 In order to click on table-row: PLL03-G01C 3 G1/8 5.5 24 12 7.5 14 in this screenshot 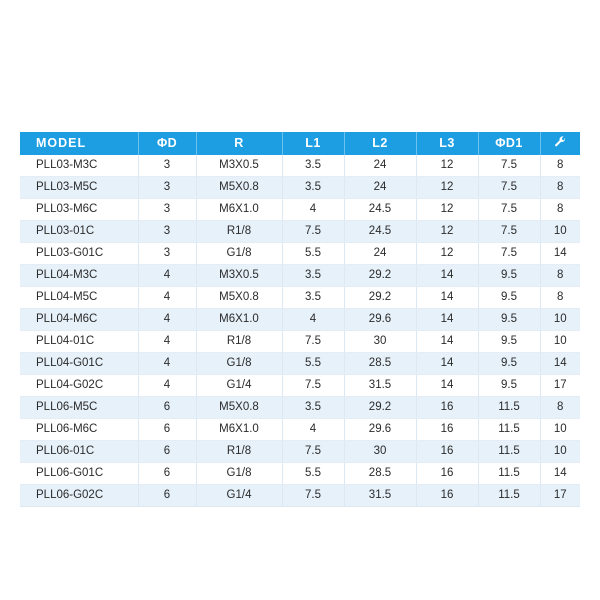, I will do `click(300, 253)`.